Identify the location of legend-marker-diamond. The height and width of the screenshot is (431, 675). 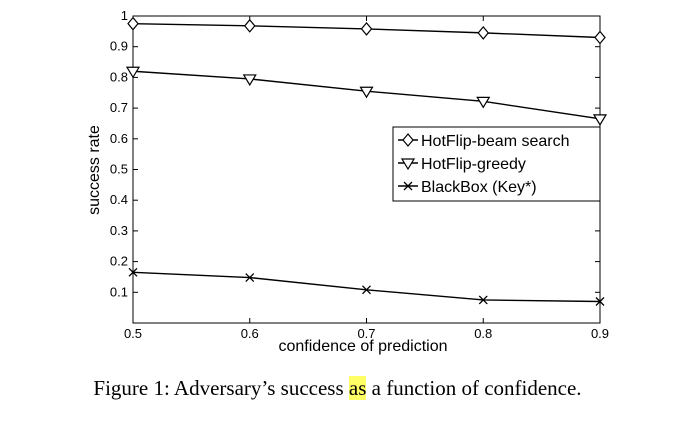
(408, 140).